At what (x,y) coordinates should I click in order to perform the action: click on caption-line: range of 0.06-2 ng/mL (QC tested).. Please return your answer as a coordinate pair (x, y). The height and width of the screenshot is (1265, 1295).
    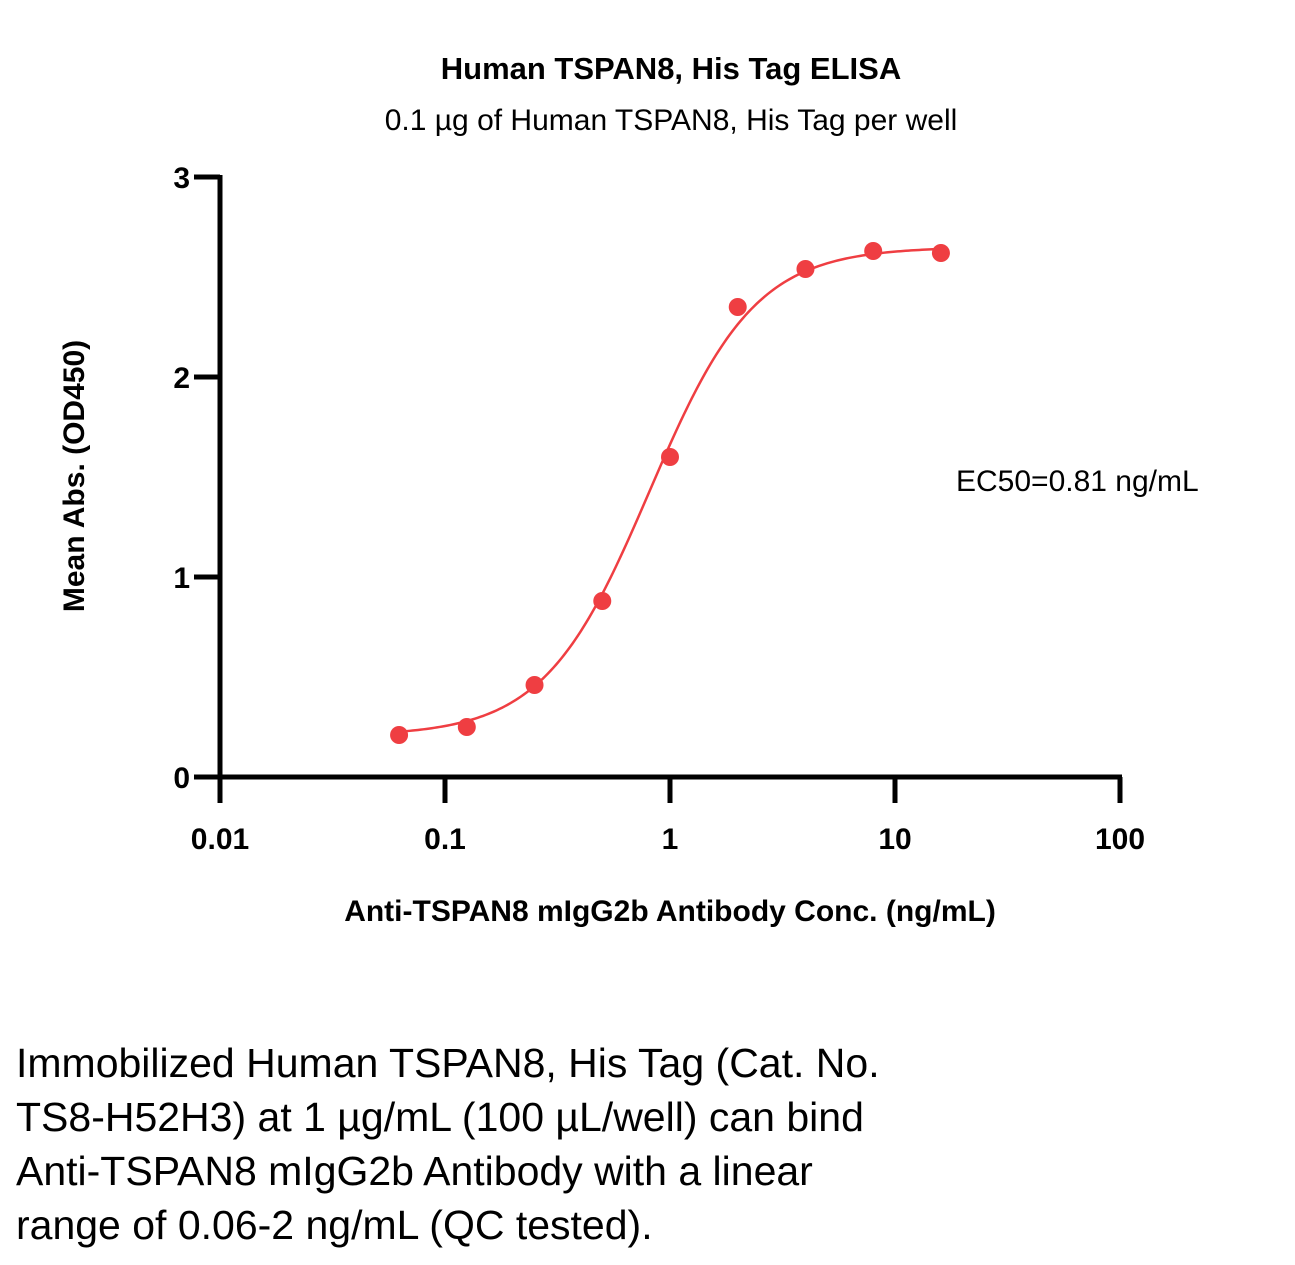
    Looking at the image, I should click on (334, 1225).